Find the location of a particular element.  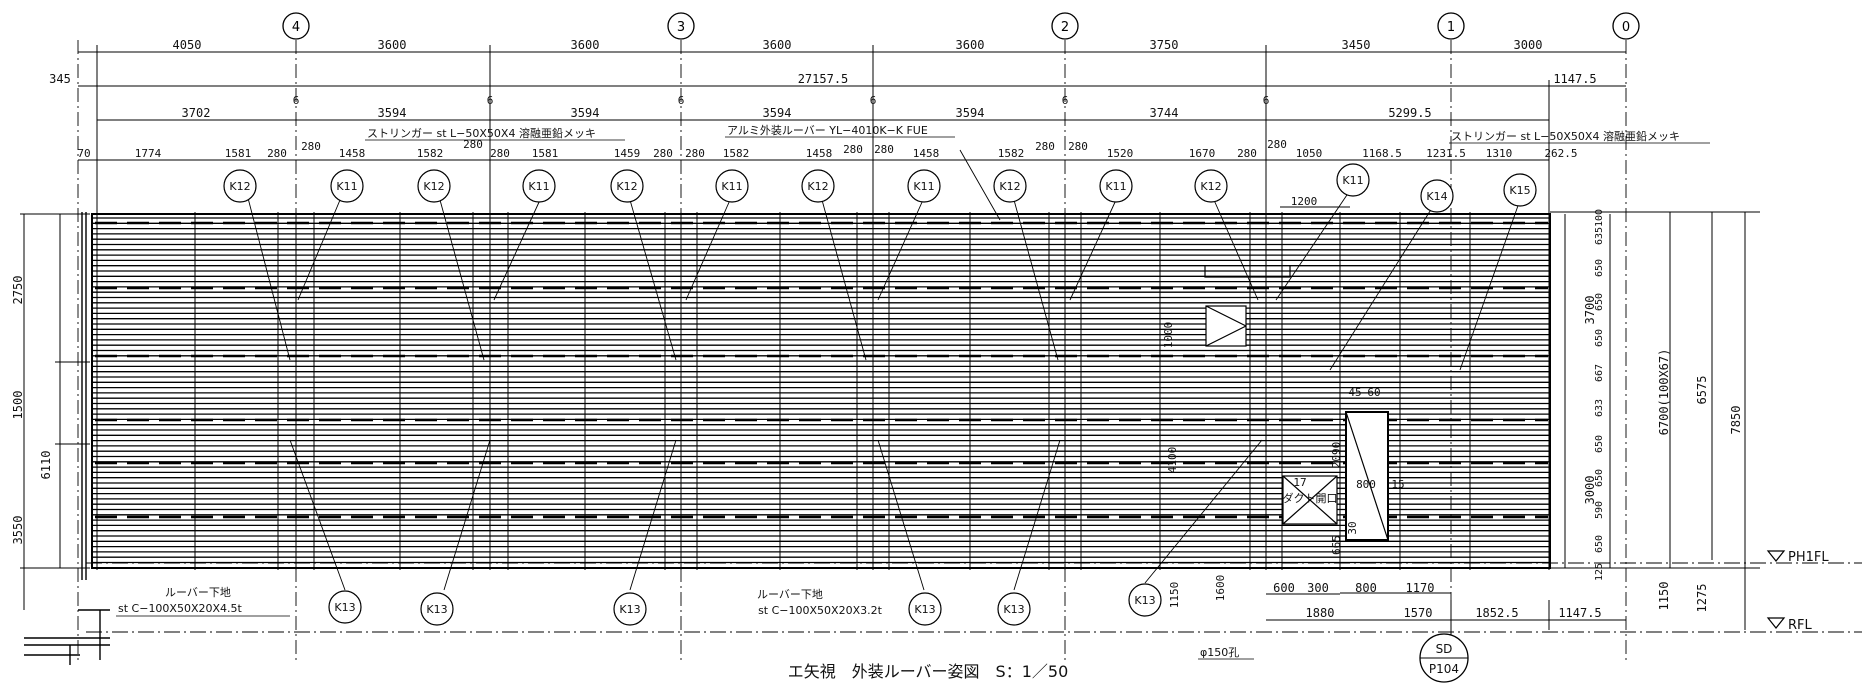

bottom-dim: 1147.5 is located at coordinates (1579, 613).